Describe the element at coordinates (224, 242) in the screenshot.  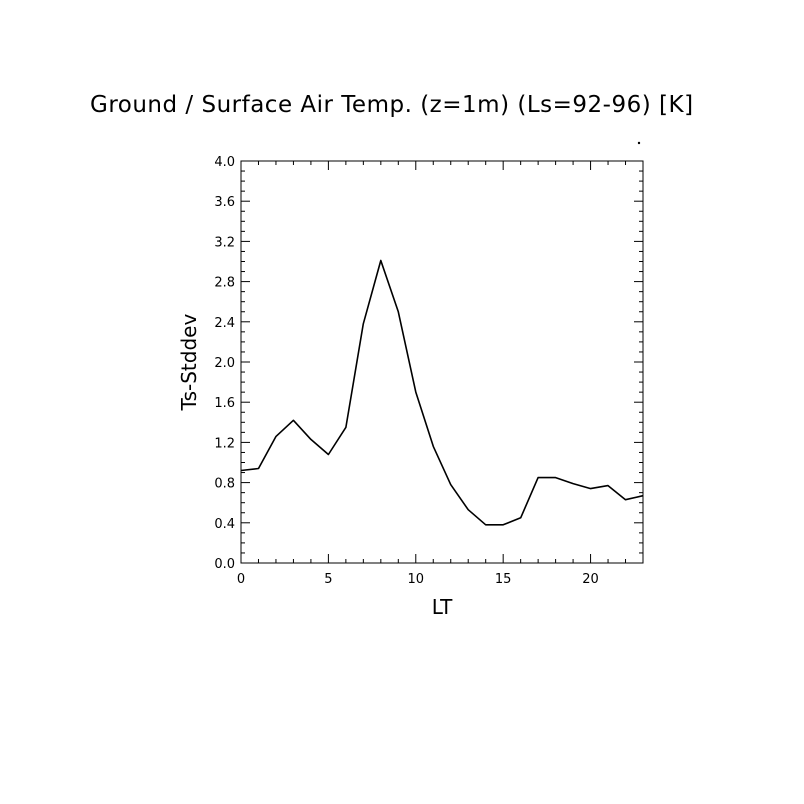
I see `y-tick-label: 3.2` at that location.